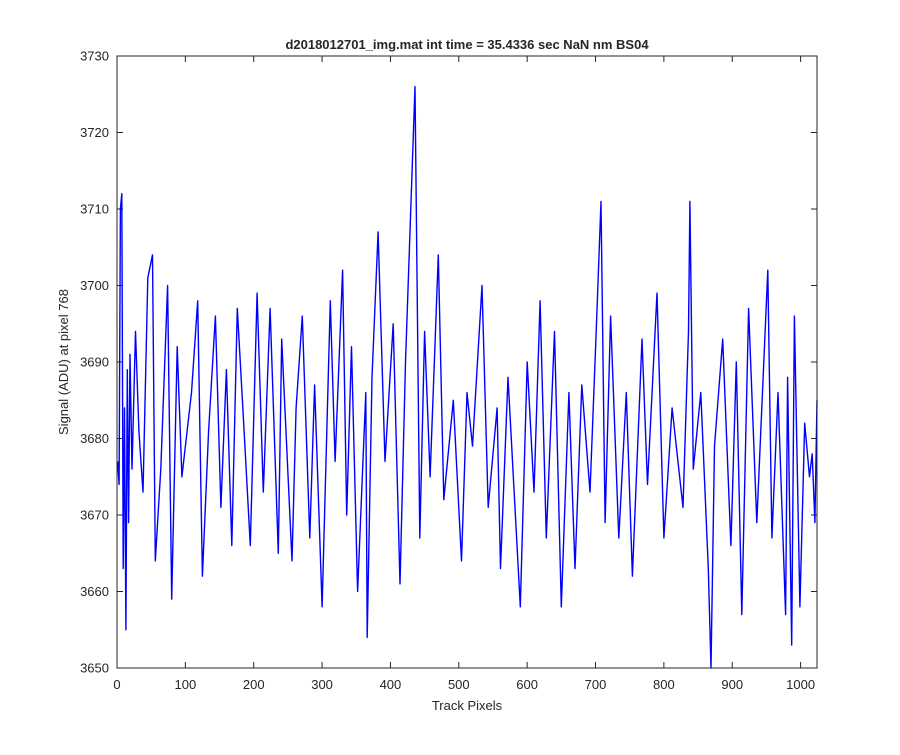 The height and width of the screenshot is (755, 900). What do you see at coordinates (94, 209) in the screenshot?
I see `y-tick-label: 3710` at bounding box center [94, 209].